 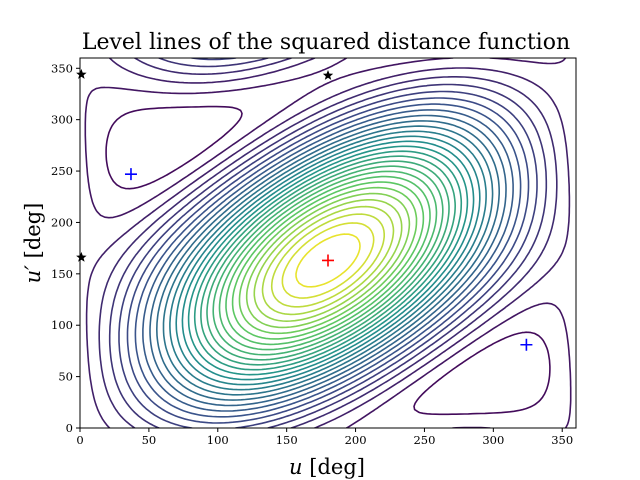 I want to click on y-tick-label: 300, so click(x=62, y=120).